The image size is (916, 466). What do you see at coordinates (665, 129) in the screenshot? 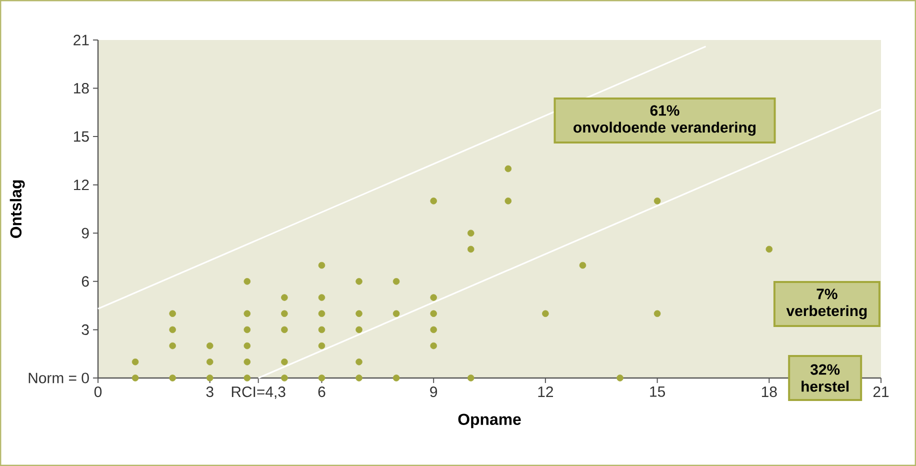
I see `annotation: onvoldoende verandering` at bounding box center [665, 129].